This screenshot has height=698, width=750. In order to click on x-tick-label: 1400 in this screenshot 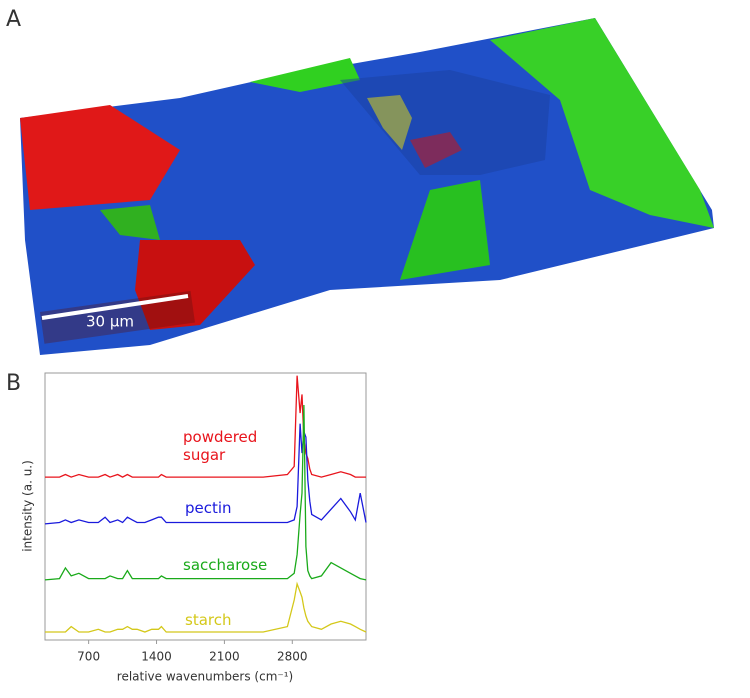, I will do `click(156, 657)`.